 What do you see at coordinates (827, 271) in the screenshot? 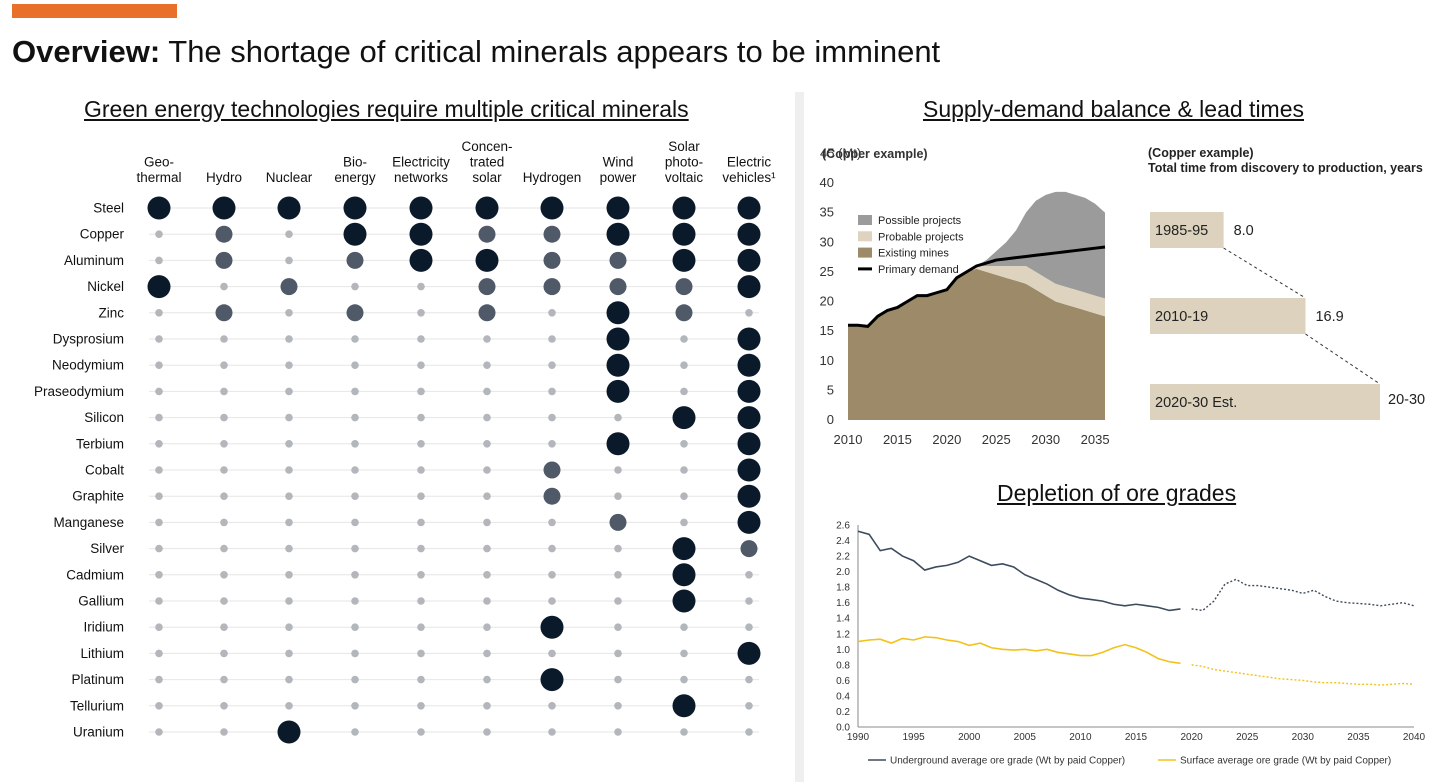
I see `y-tick-label: 25` at bounding box center [827, 271].